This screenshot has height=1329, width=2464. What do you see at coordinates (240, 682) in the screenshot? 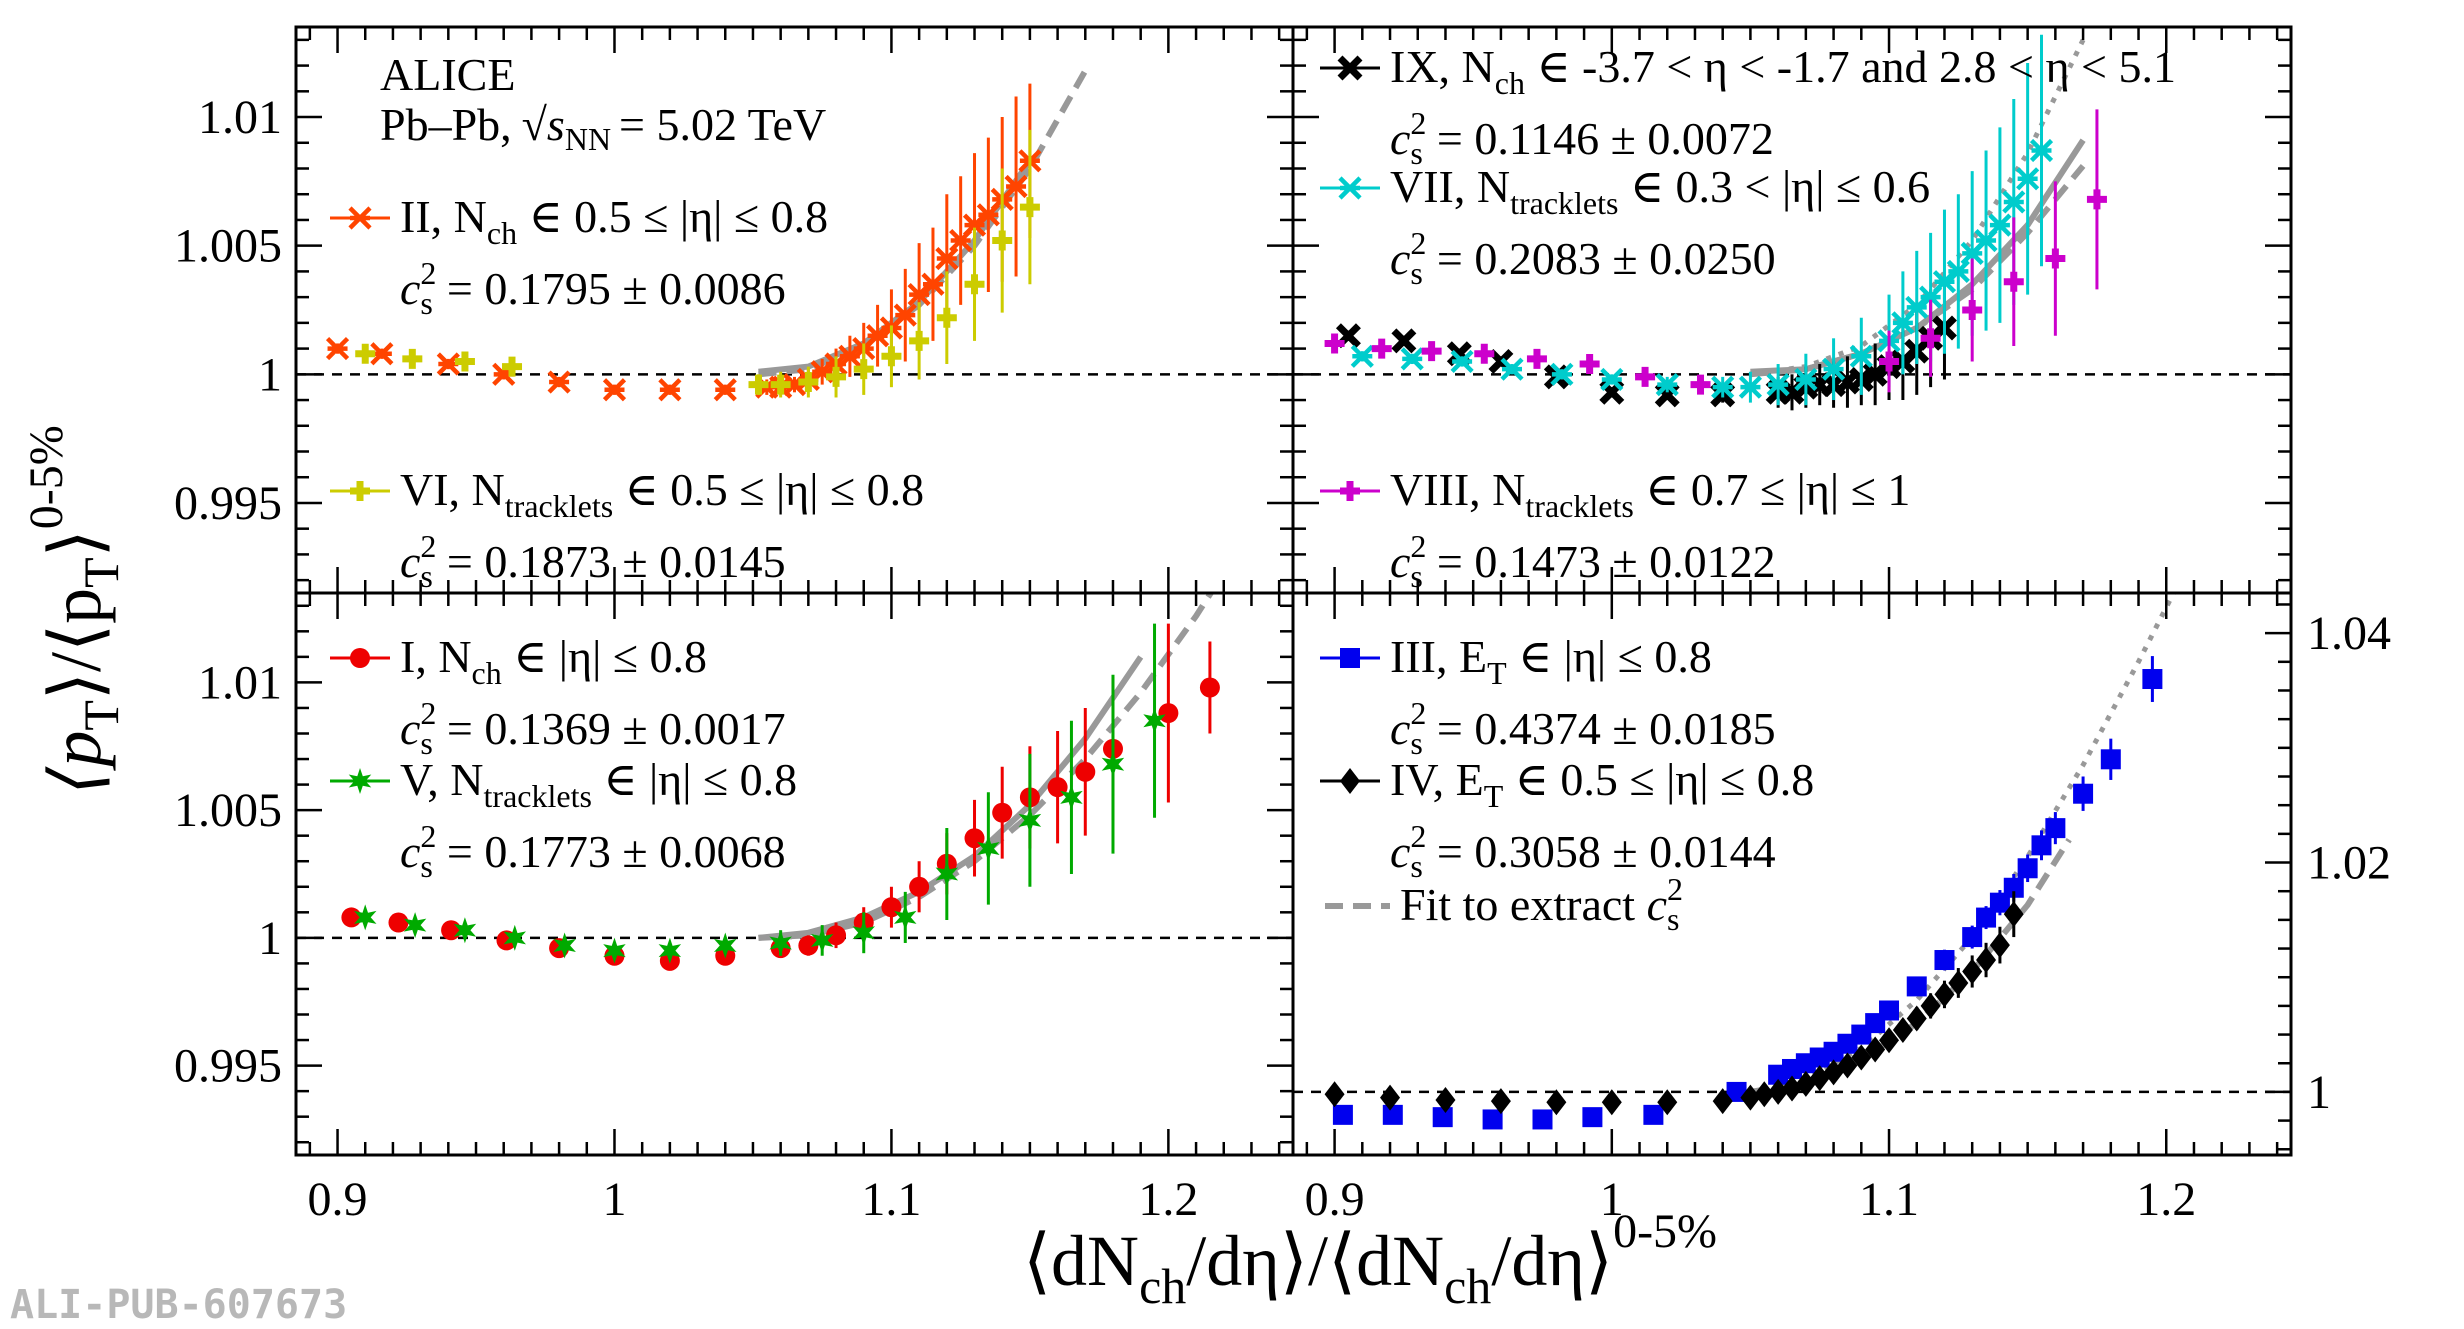
I see `y-tick-label: 1.01` at bounding box center [240, 682].